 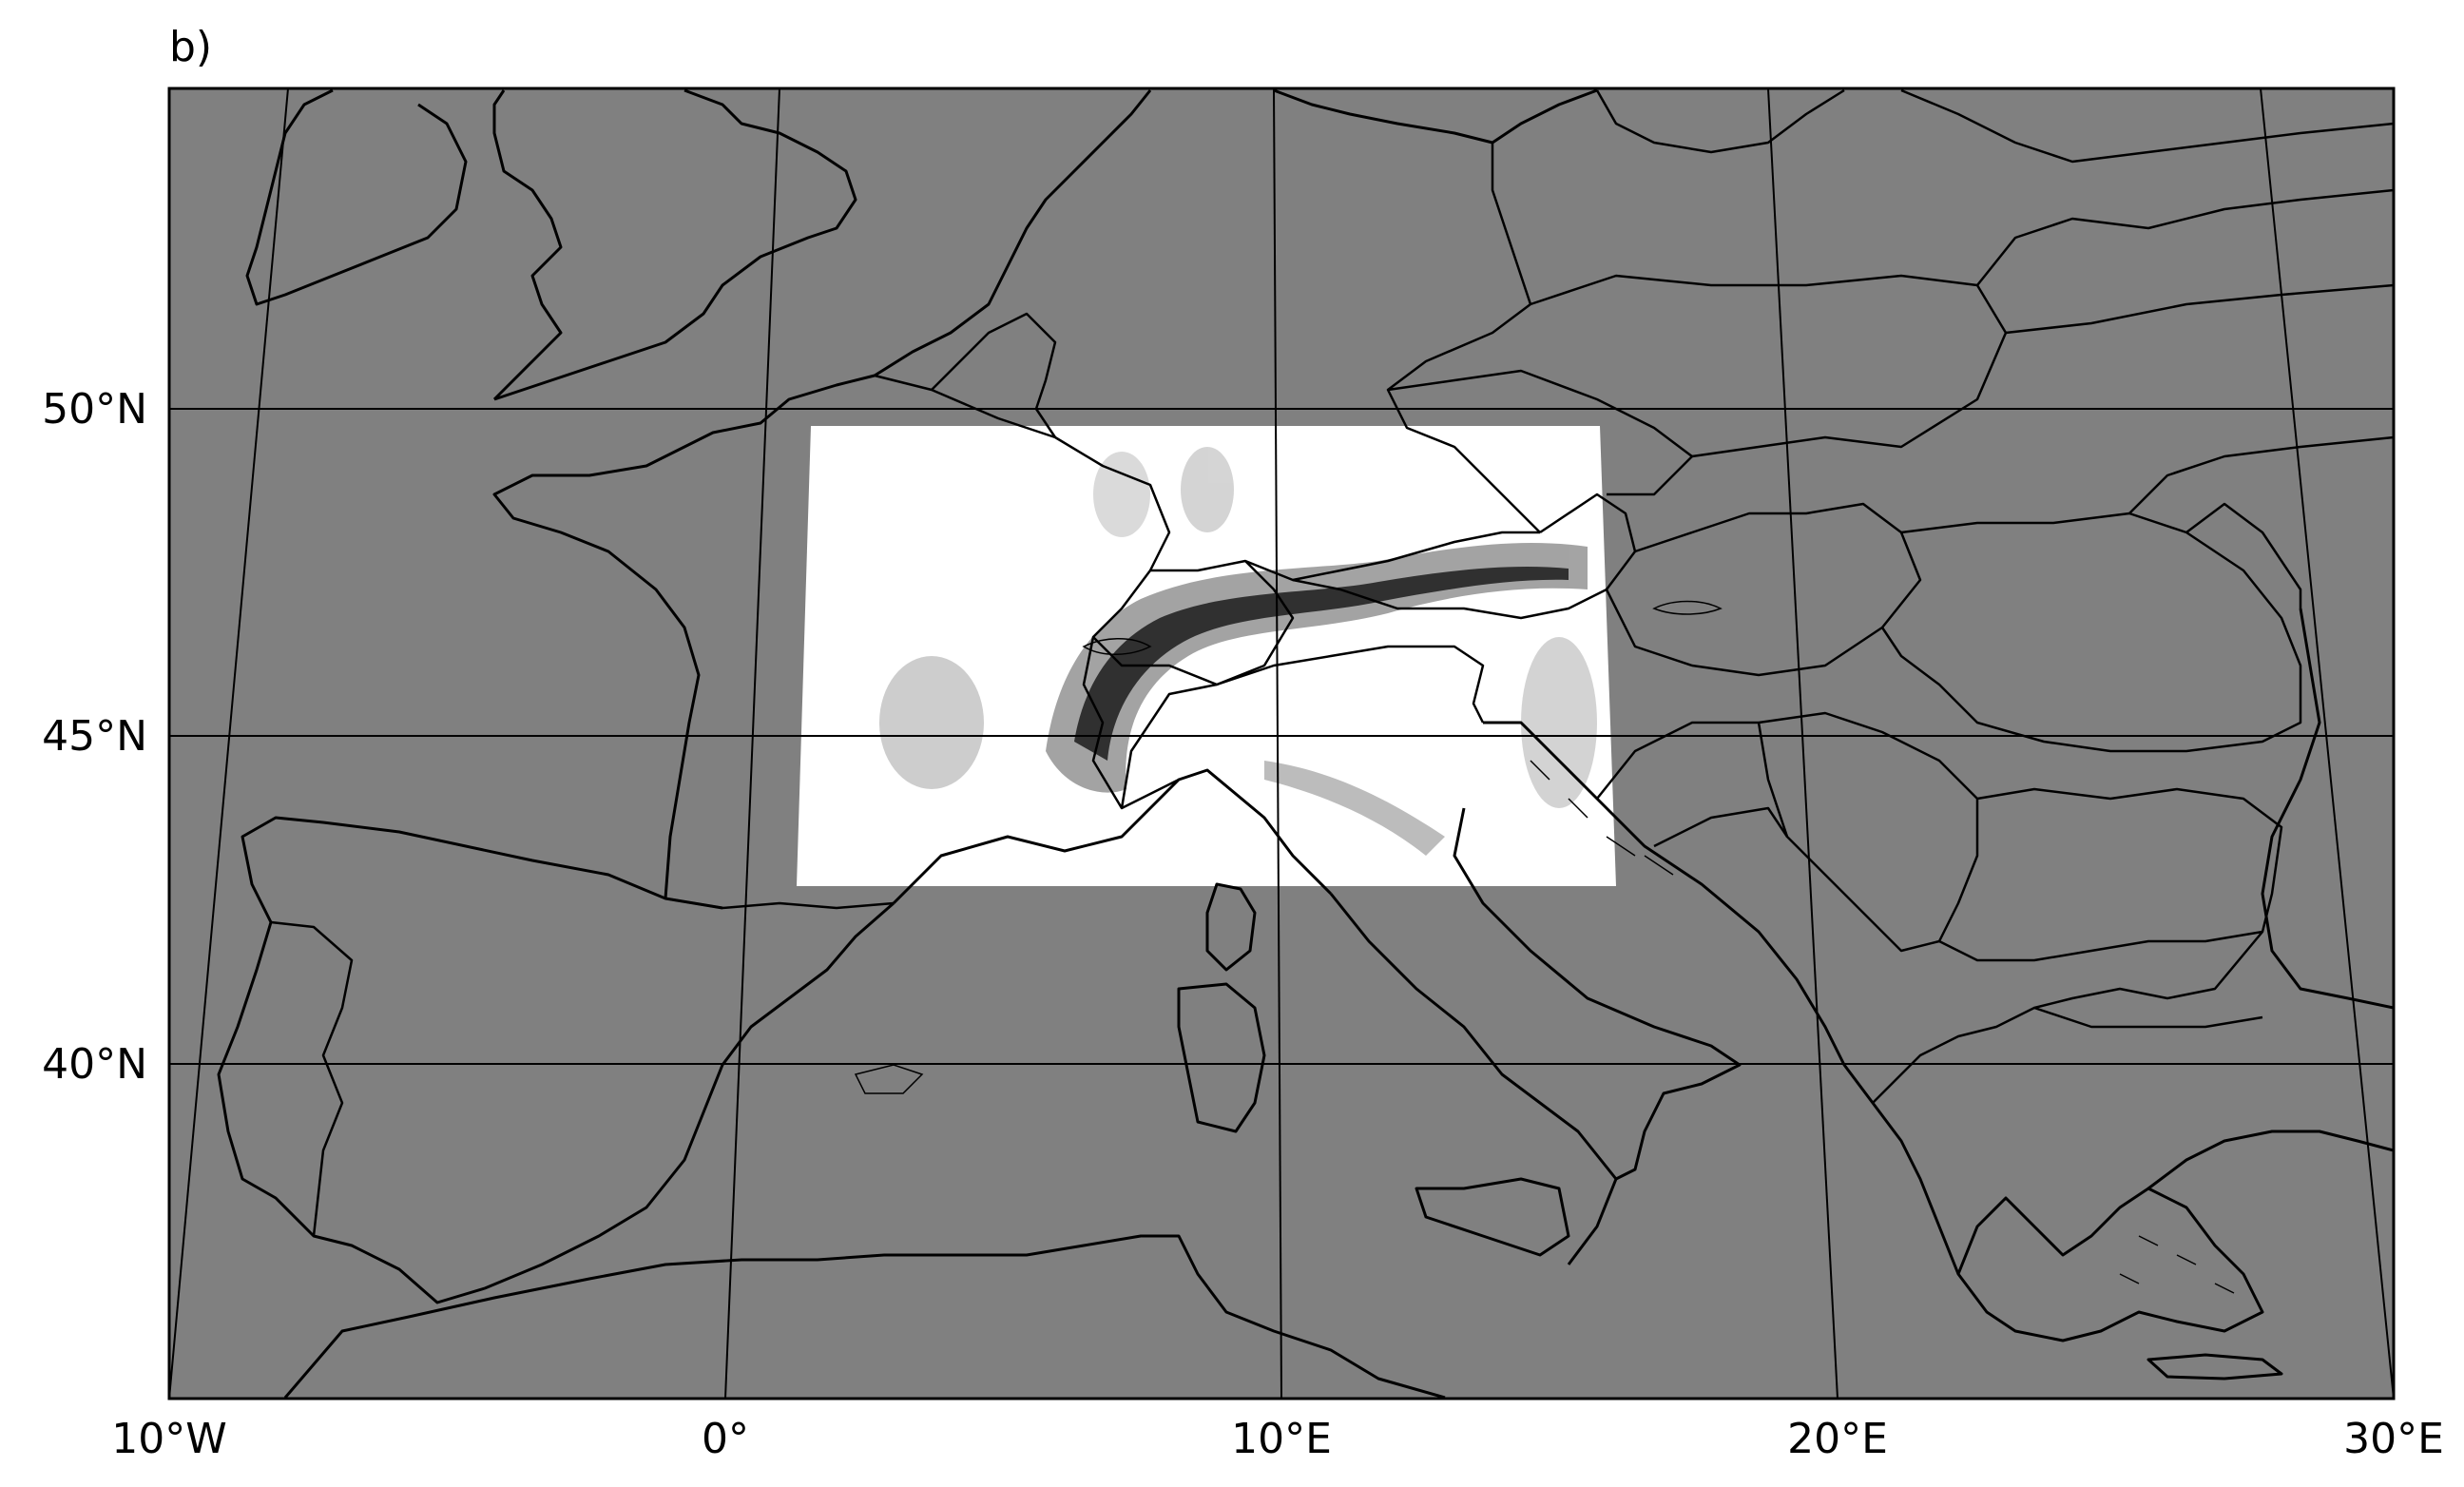 What do you see at coordinates (94, 409) in the screenshot?
I see `lat-label-50: 50°N` at bounding box center [94, 409].